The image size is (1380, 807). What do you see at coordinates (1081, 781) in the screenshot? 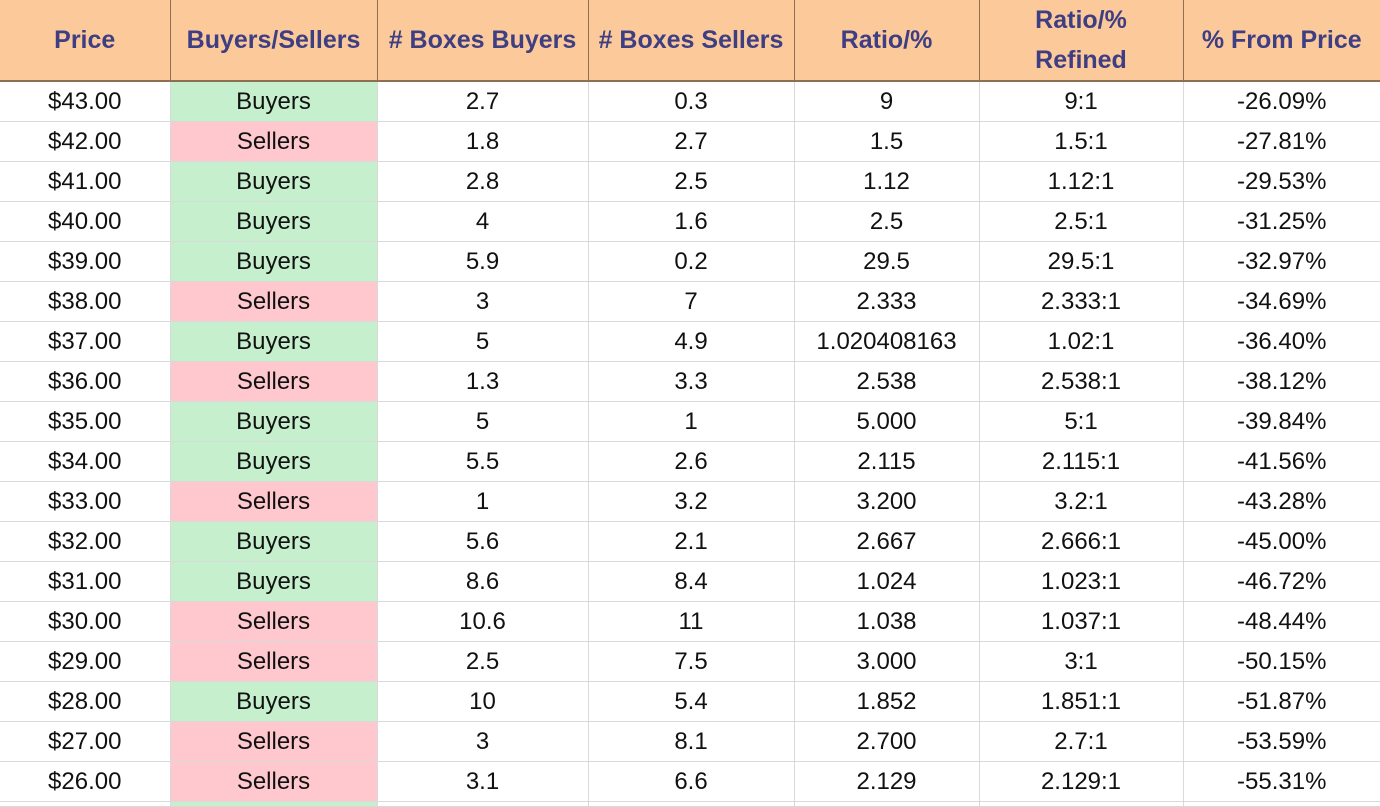
I see `ratio-refined-cell: 2.129:1` at bounding box center [1081, 781].